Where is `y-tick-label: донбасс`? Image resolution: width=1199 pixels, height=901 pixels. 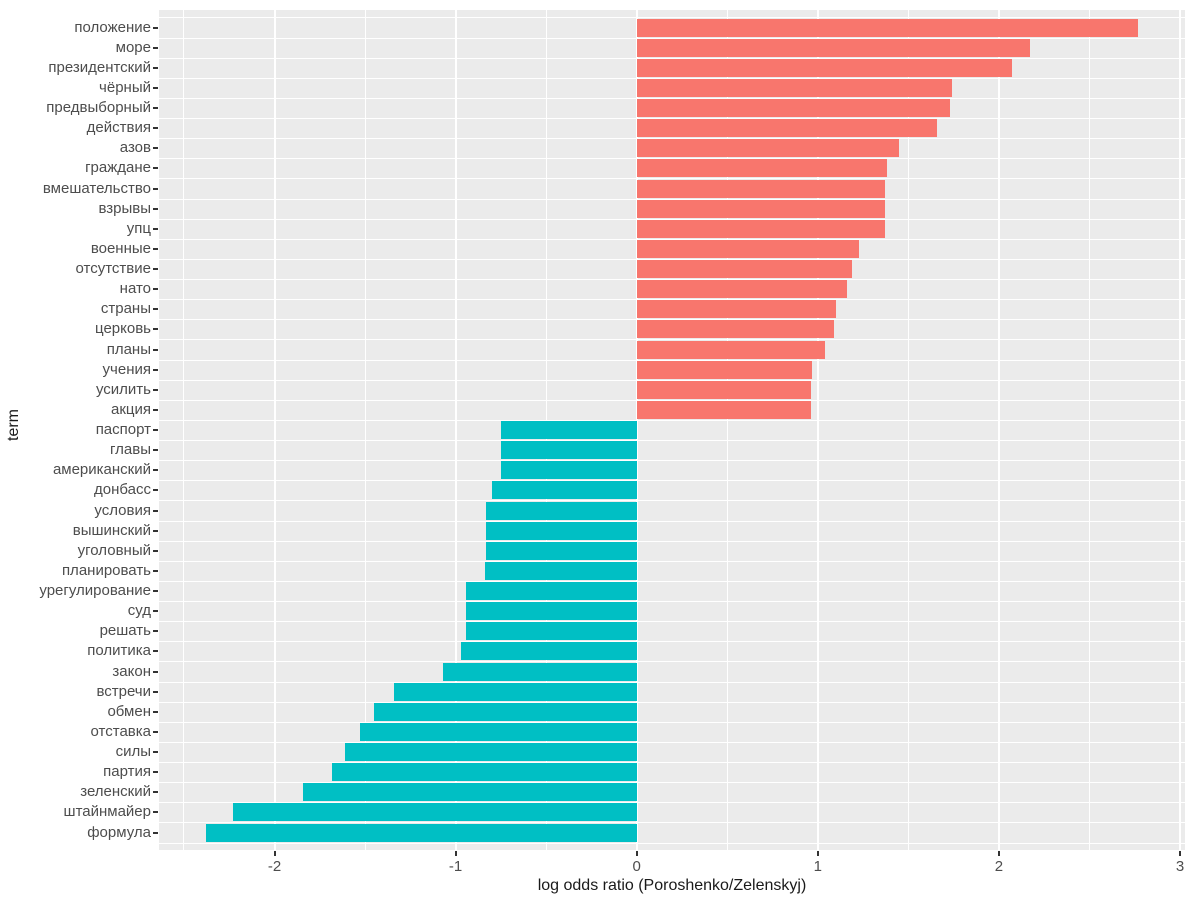 y-tick-label: донбасс is located at coordinates (122, 490).